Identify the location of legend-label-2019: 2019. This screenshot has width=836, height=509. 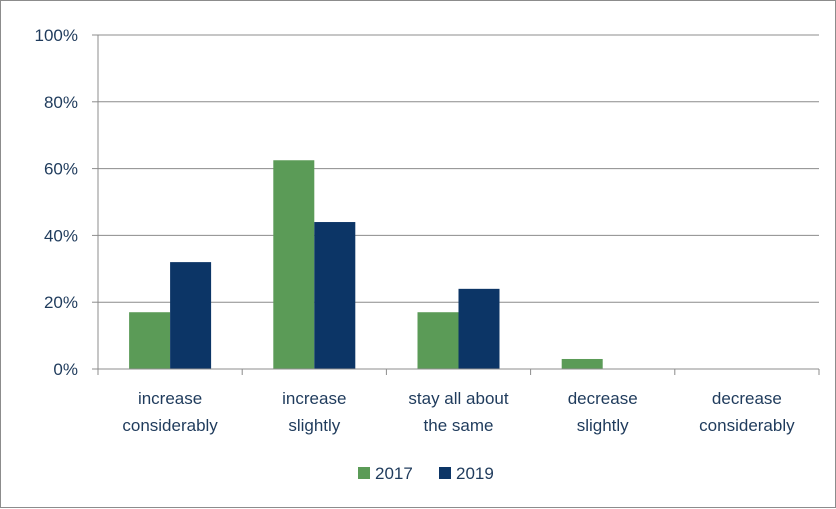
(475, 473).